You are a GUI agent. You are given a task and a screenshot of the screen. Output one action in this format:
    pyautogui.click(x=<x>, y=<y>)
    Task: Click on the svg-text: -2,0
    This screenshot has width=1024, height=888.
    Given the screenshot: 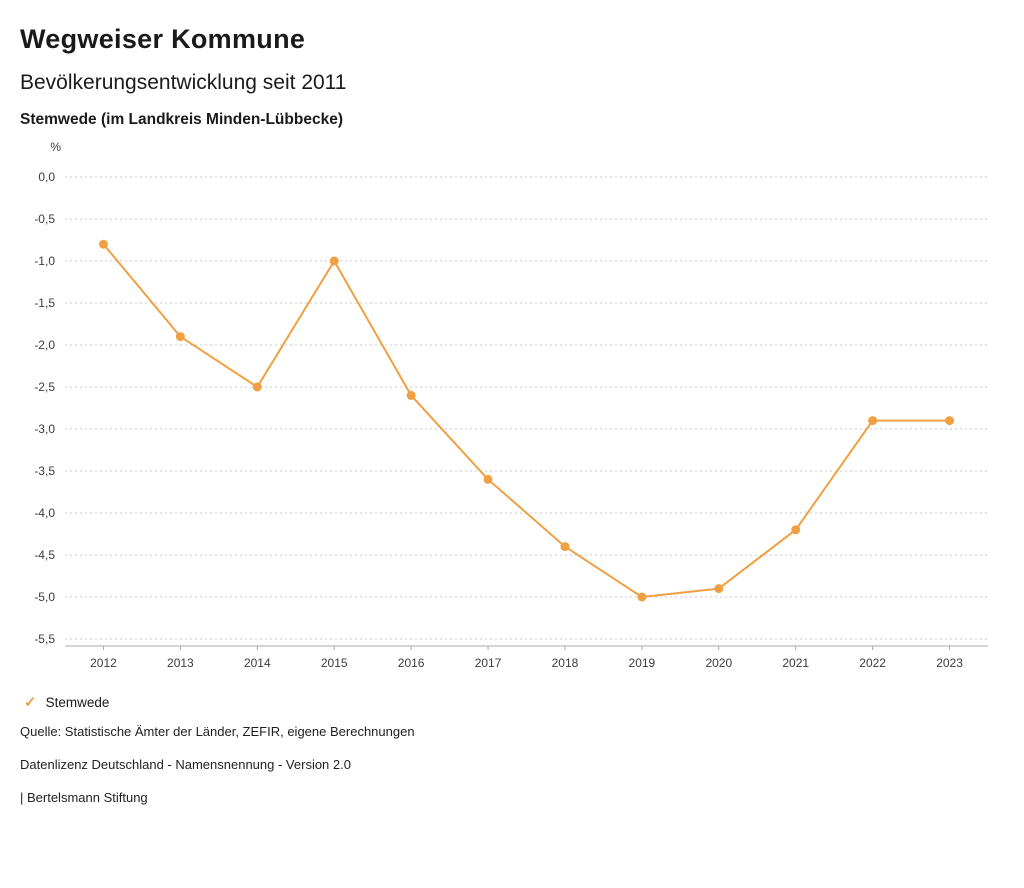 What is the action you would take?
    pyautogui.click(x=44, y=345)
    